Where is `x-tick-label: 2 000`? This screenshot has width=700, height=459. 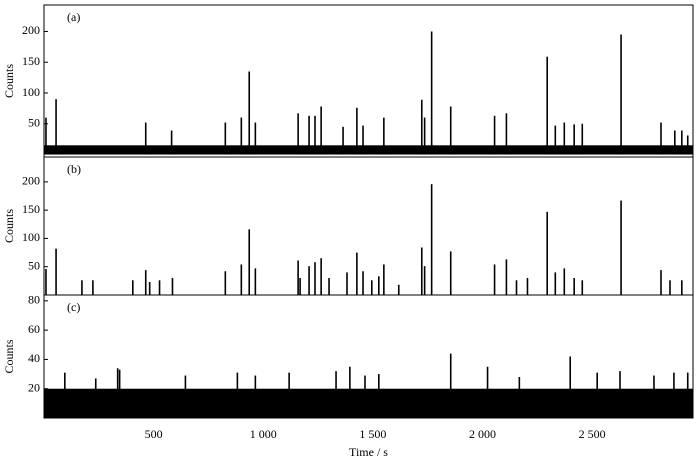
x-tick-label: 2 000 is located at coordinates (482, 434).